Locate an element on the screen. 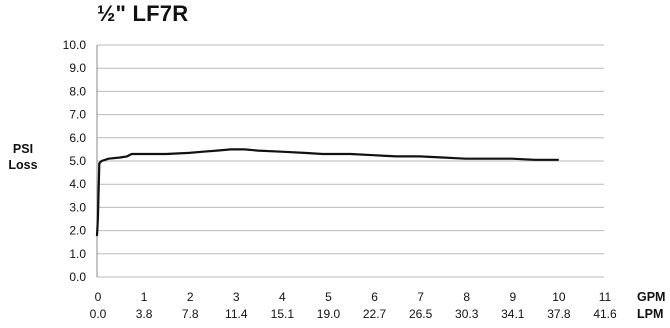 This screenshot has width=670, height=328. y-tick-label: 5.0 is located at coordinates (77, 161).